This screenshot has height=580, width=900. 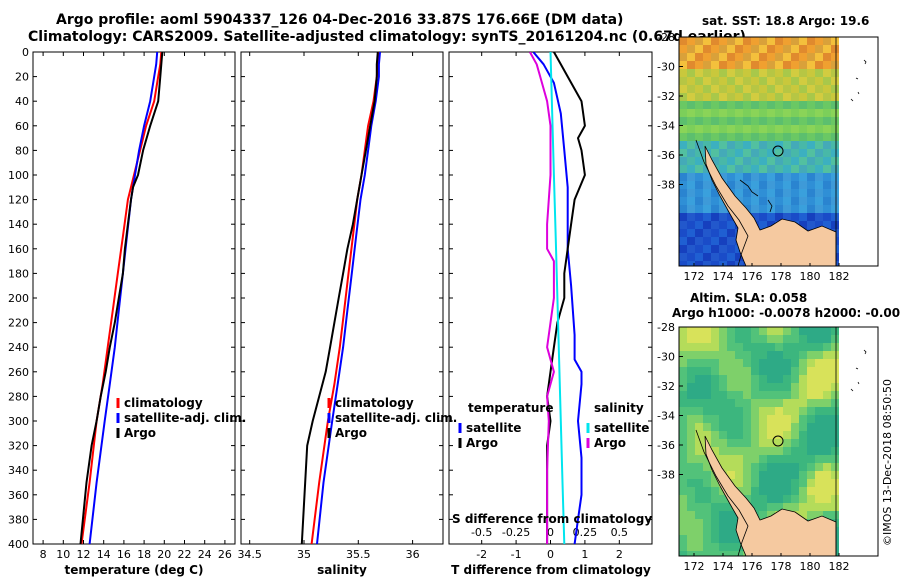 I want to click on salinity-legend-label: satellite-adj. clim., so click(x=396, y=418).